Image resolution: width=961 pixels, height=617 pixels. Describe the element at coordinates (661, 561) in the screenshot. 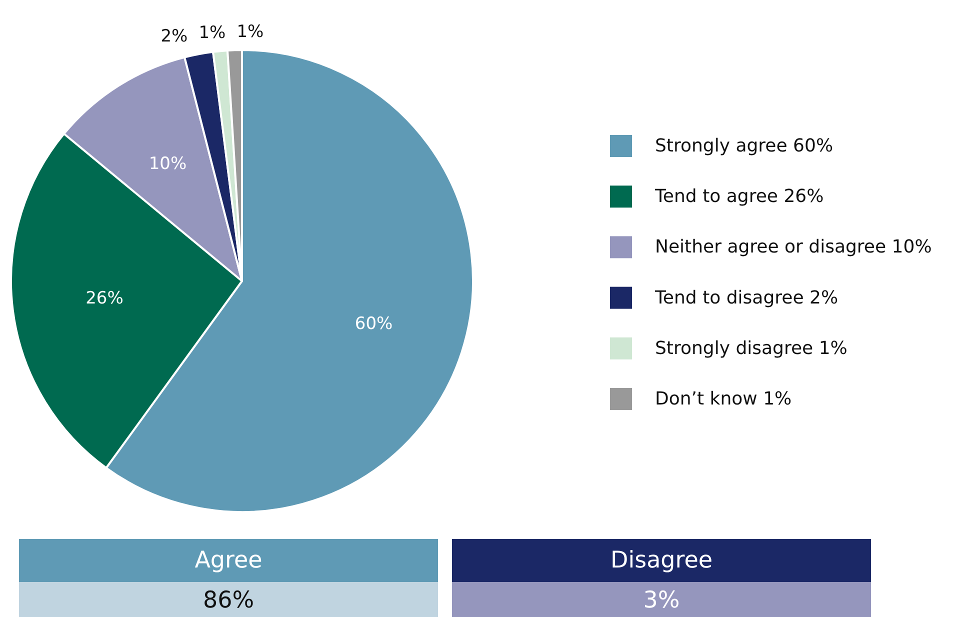

I see `category-label: Disagree` at that location.